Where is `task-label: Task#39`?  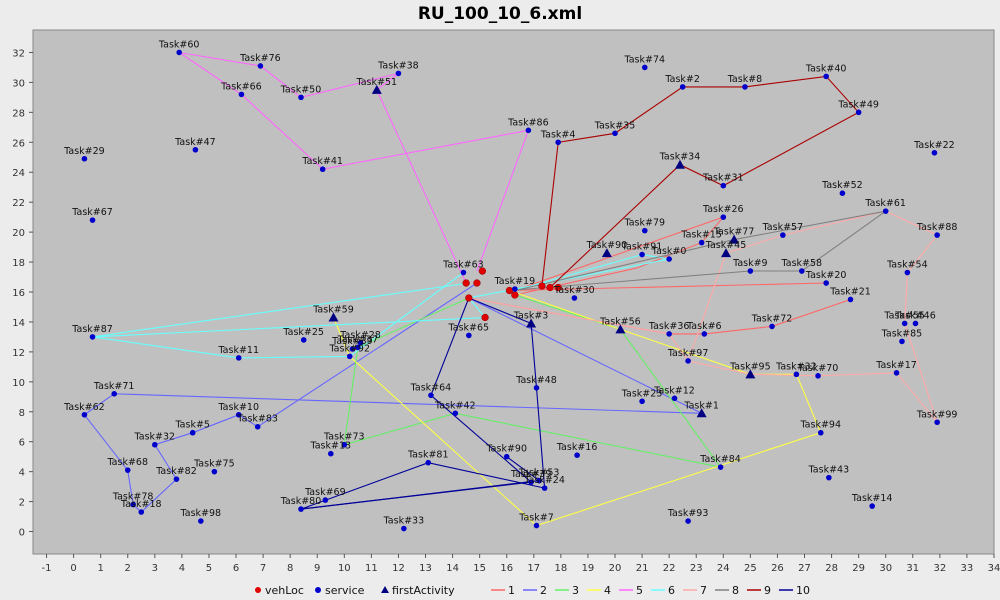 task-label: Task#39 is located at coordinates (531, 474).